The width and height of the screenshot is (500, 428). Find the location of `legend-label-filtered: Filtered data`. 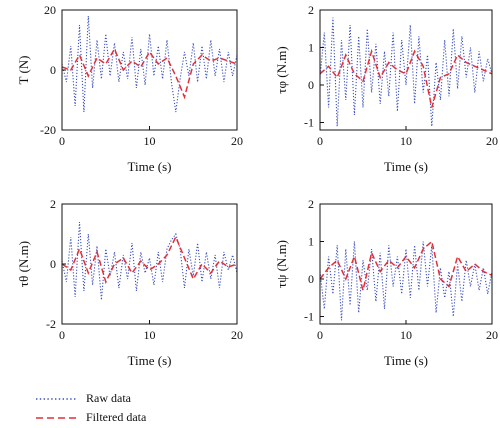

legend-label-filtered: Filtered data is located at coordinates (116, 417).